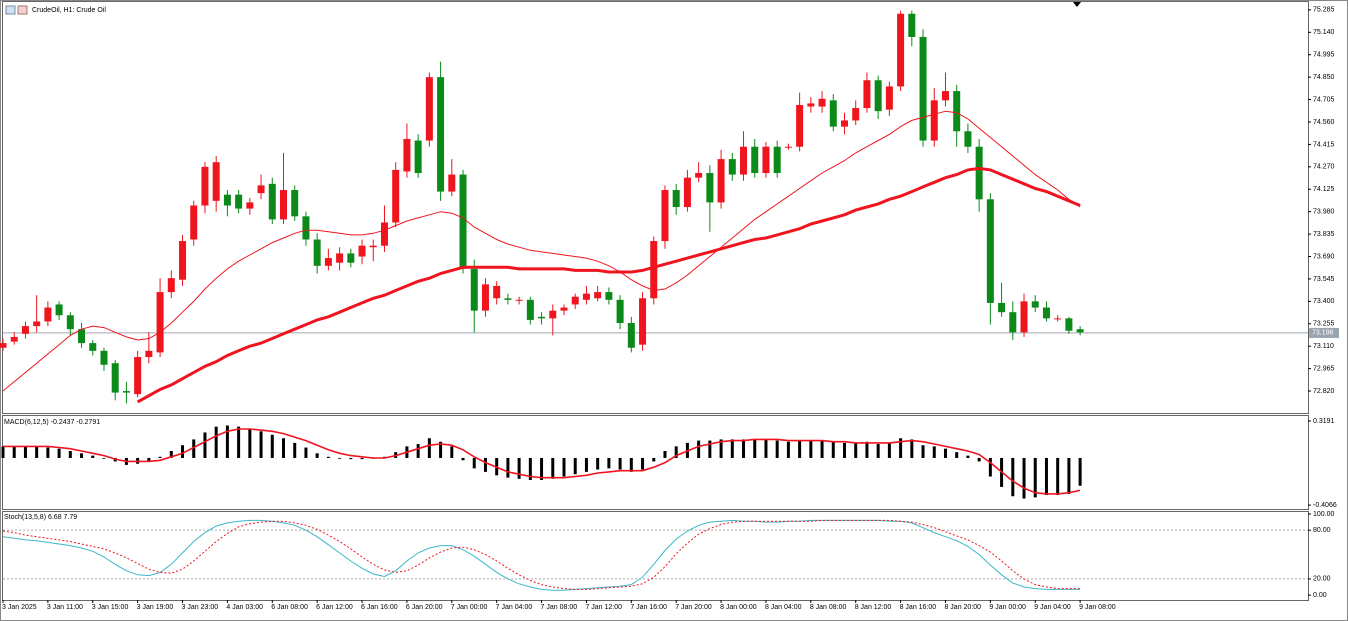 This screenshot has height=621, width=1348. What do you see at coordinates (1320, 595) in the screenshot?
I see `y-tick-label: 0.00` at bounding box center [1320, 595].